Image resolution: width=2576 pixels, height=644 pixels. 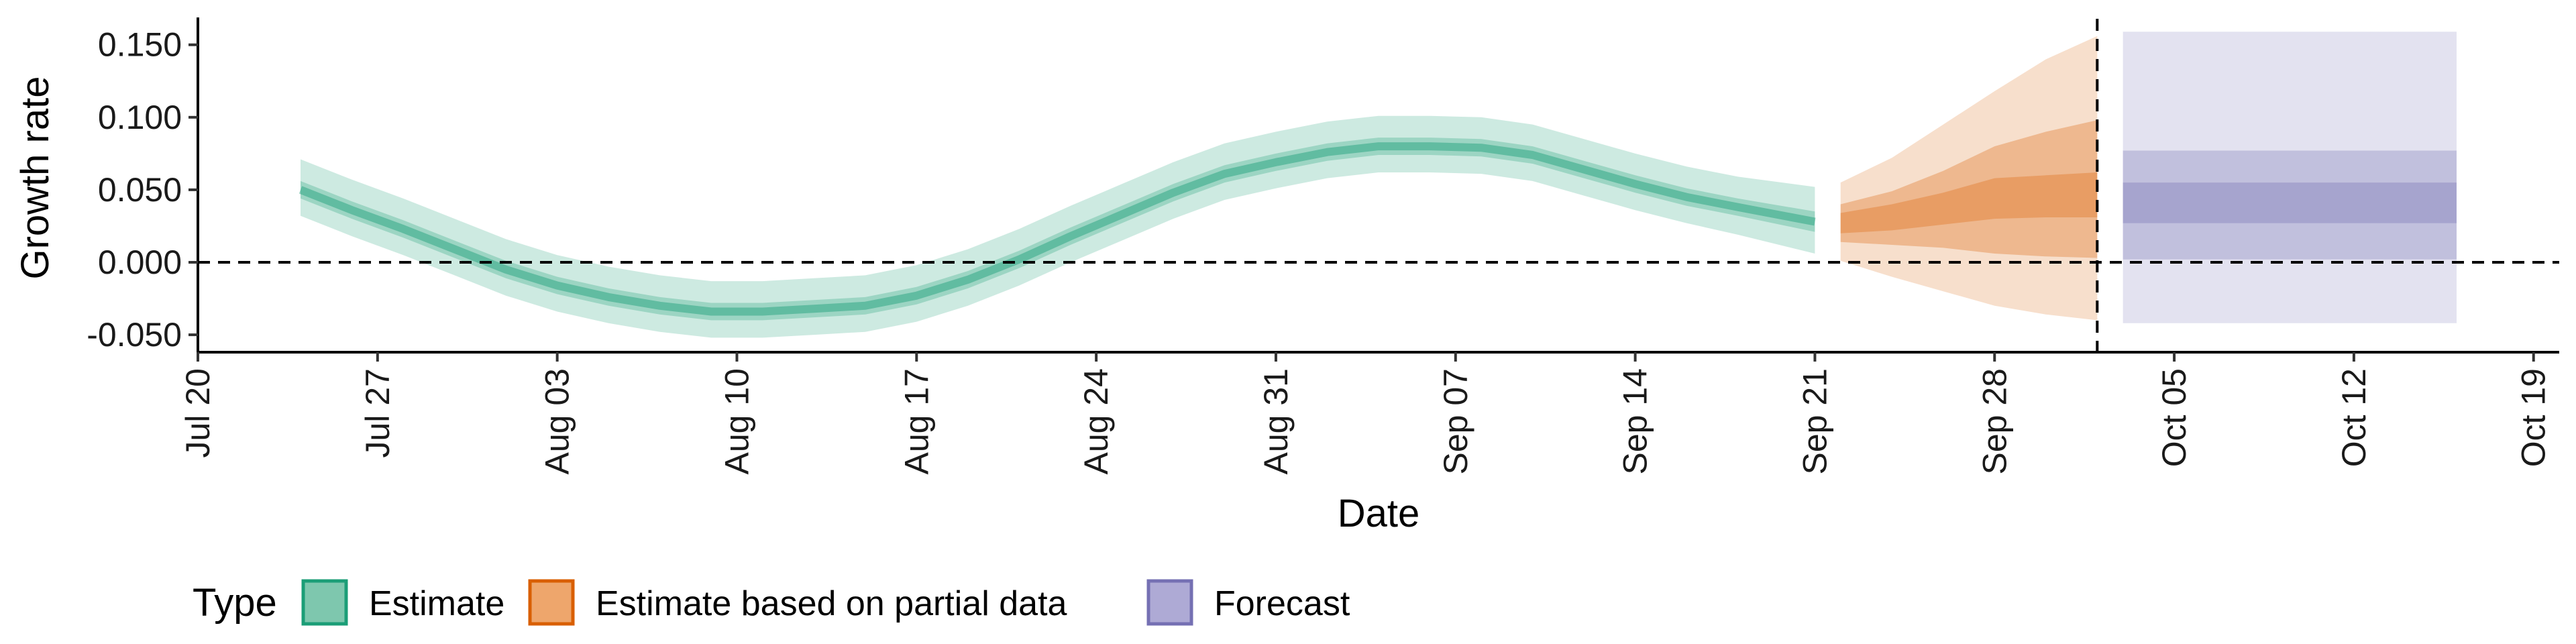 I want to click on x-axis-title: Date, so click(x=1379, y=513).